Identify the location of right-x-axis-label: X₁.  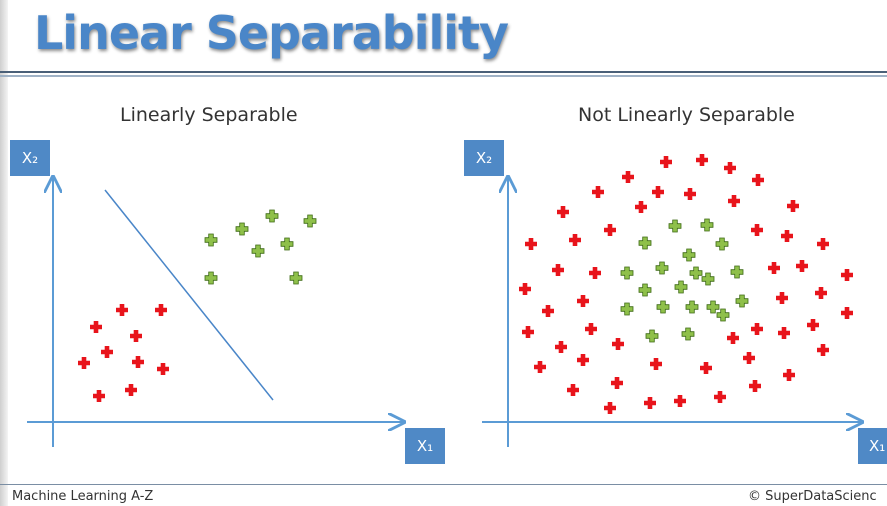
(872, 446).